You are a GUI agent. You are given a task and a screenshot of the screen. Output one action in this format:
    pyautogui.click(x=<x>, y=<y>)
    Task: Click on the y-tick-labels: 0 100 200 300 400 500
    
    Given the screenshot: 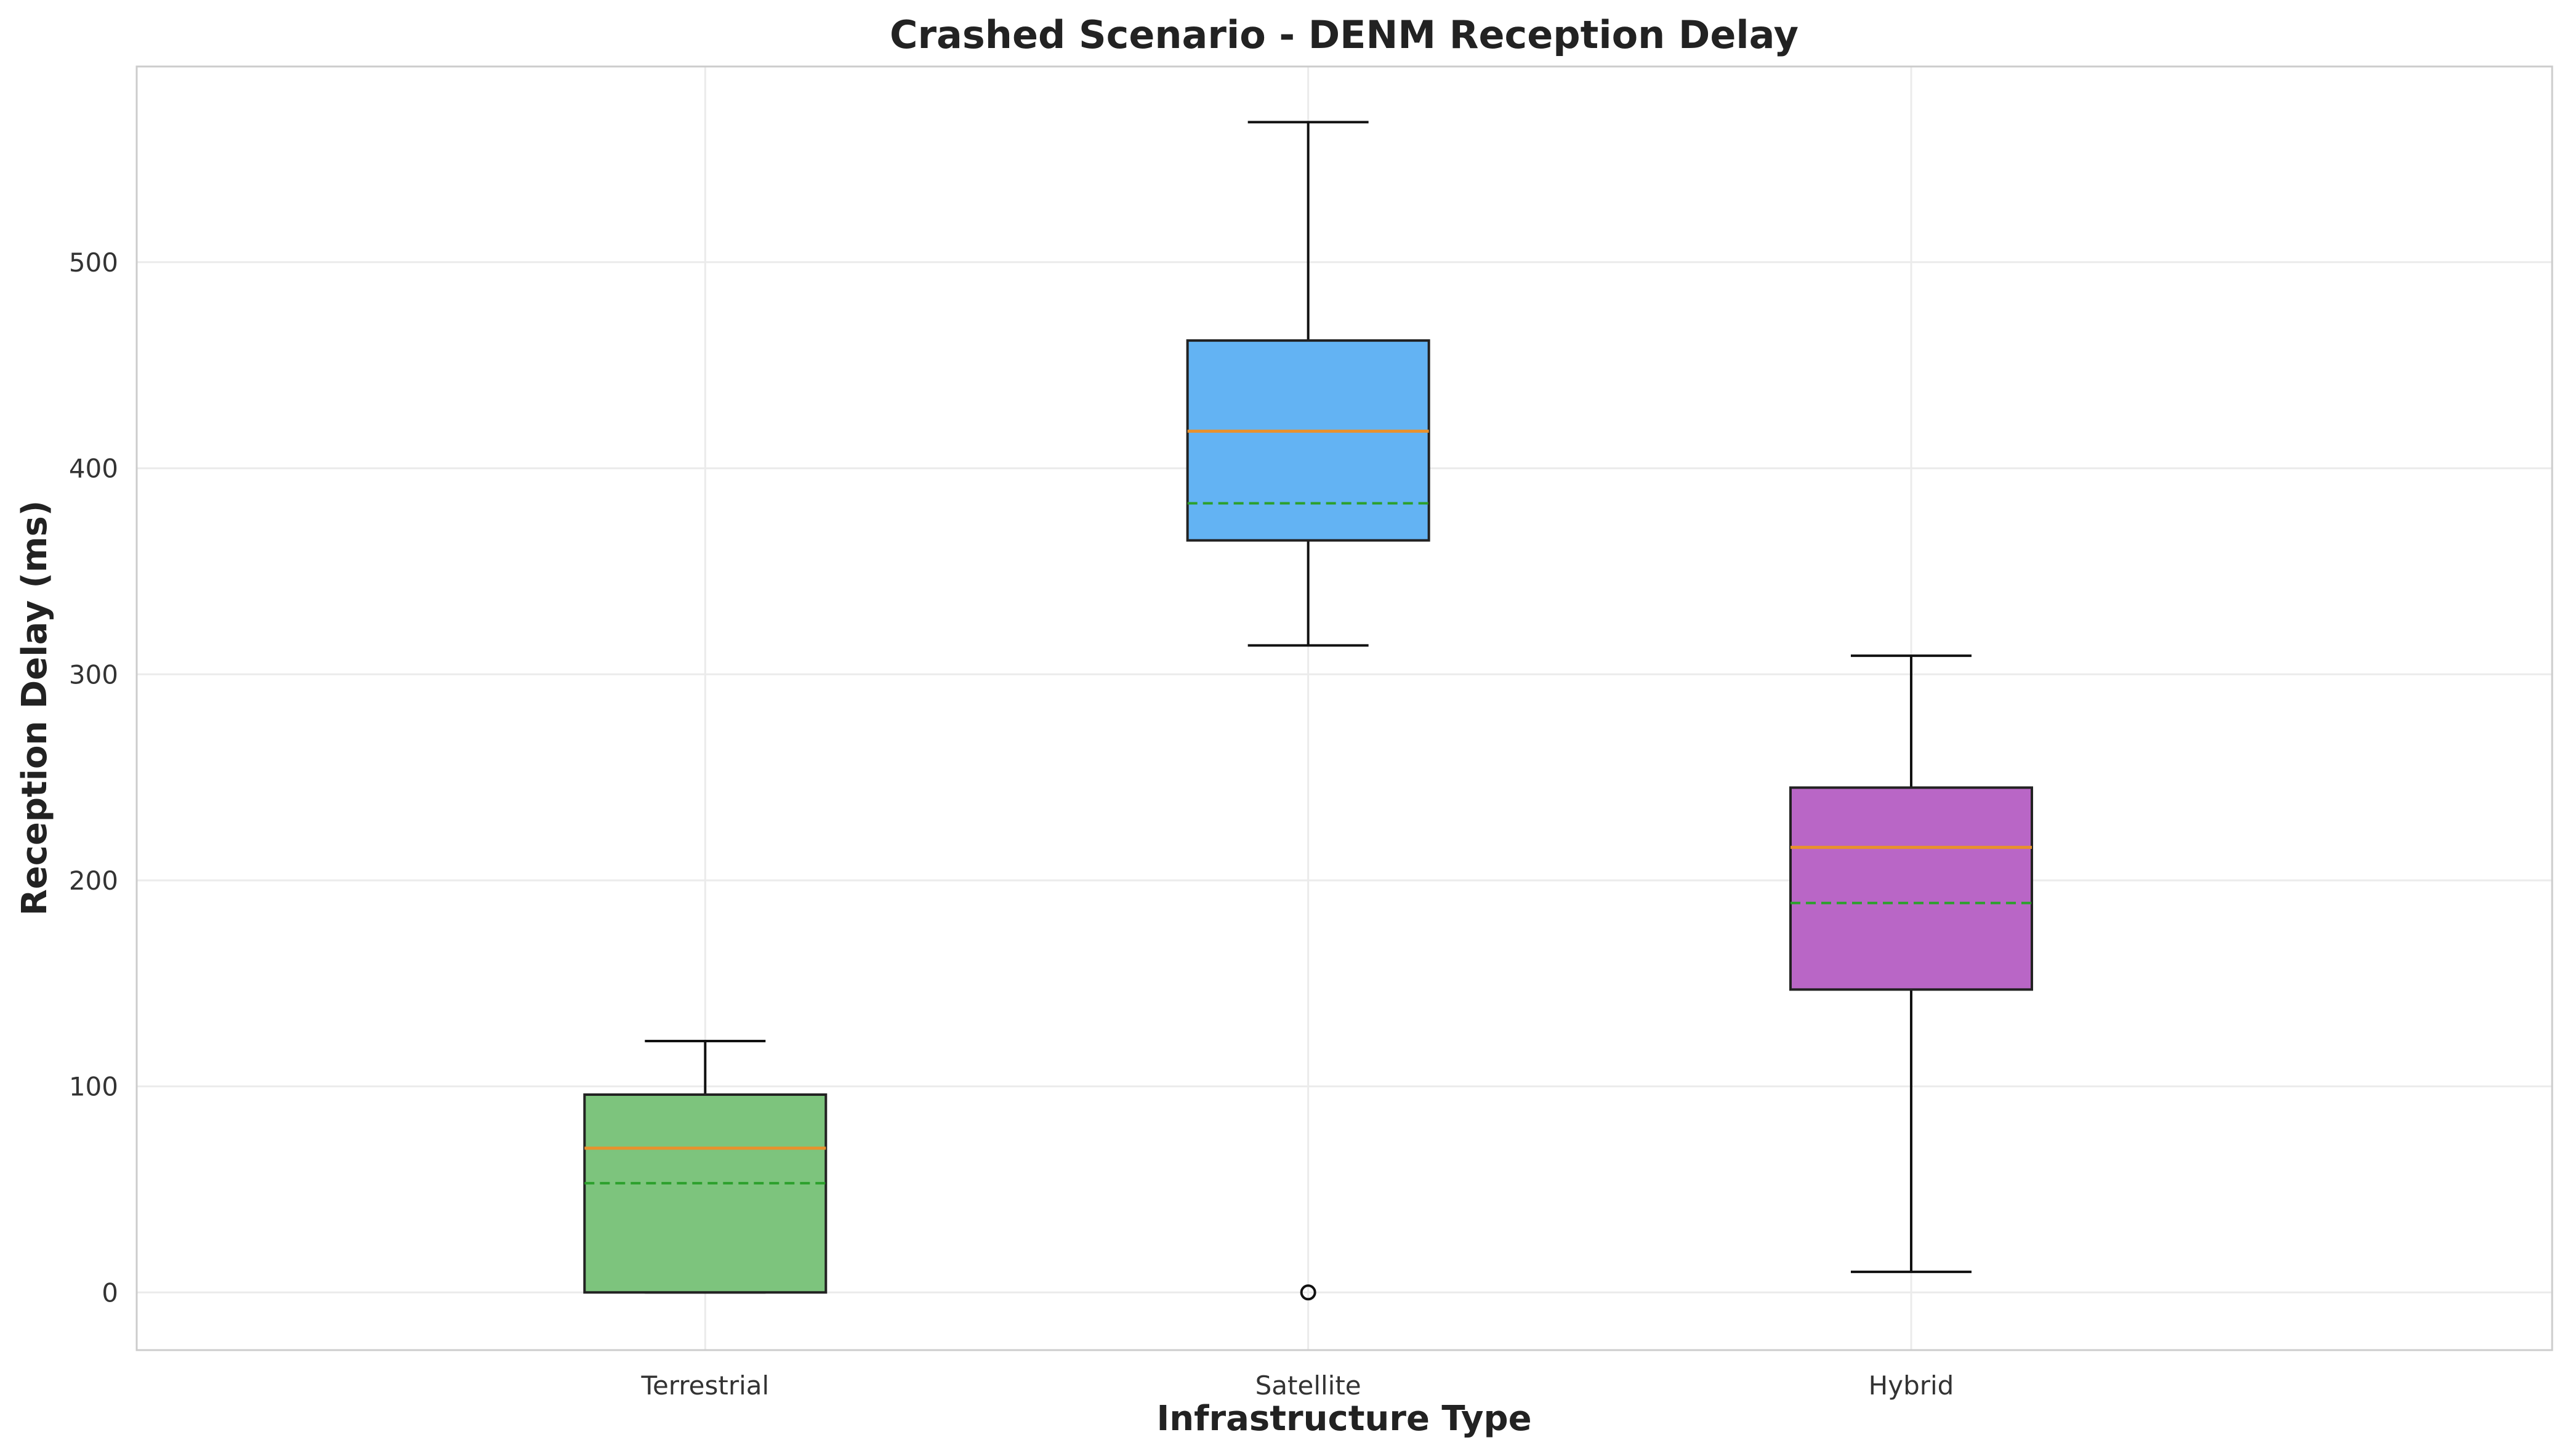 What is the action you would take?
    pyautogui.click(x=93, y=777)
    